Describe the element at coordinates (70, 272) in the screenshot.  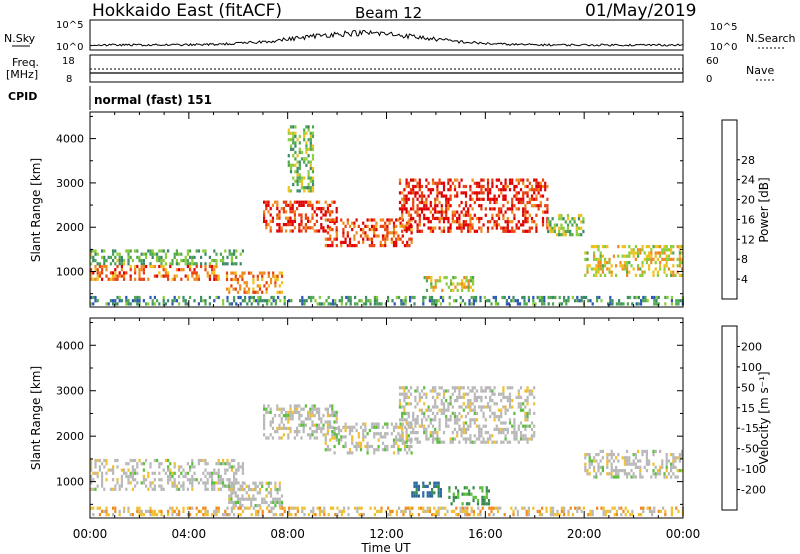
I see `y-tick-label: 1000` at that location.